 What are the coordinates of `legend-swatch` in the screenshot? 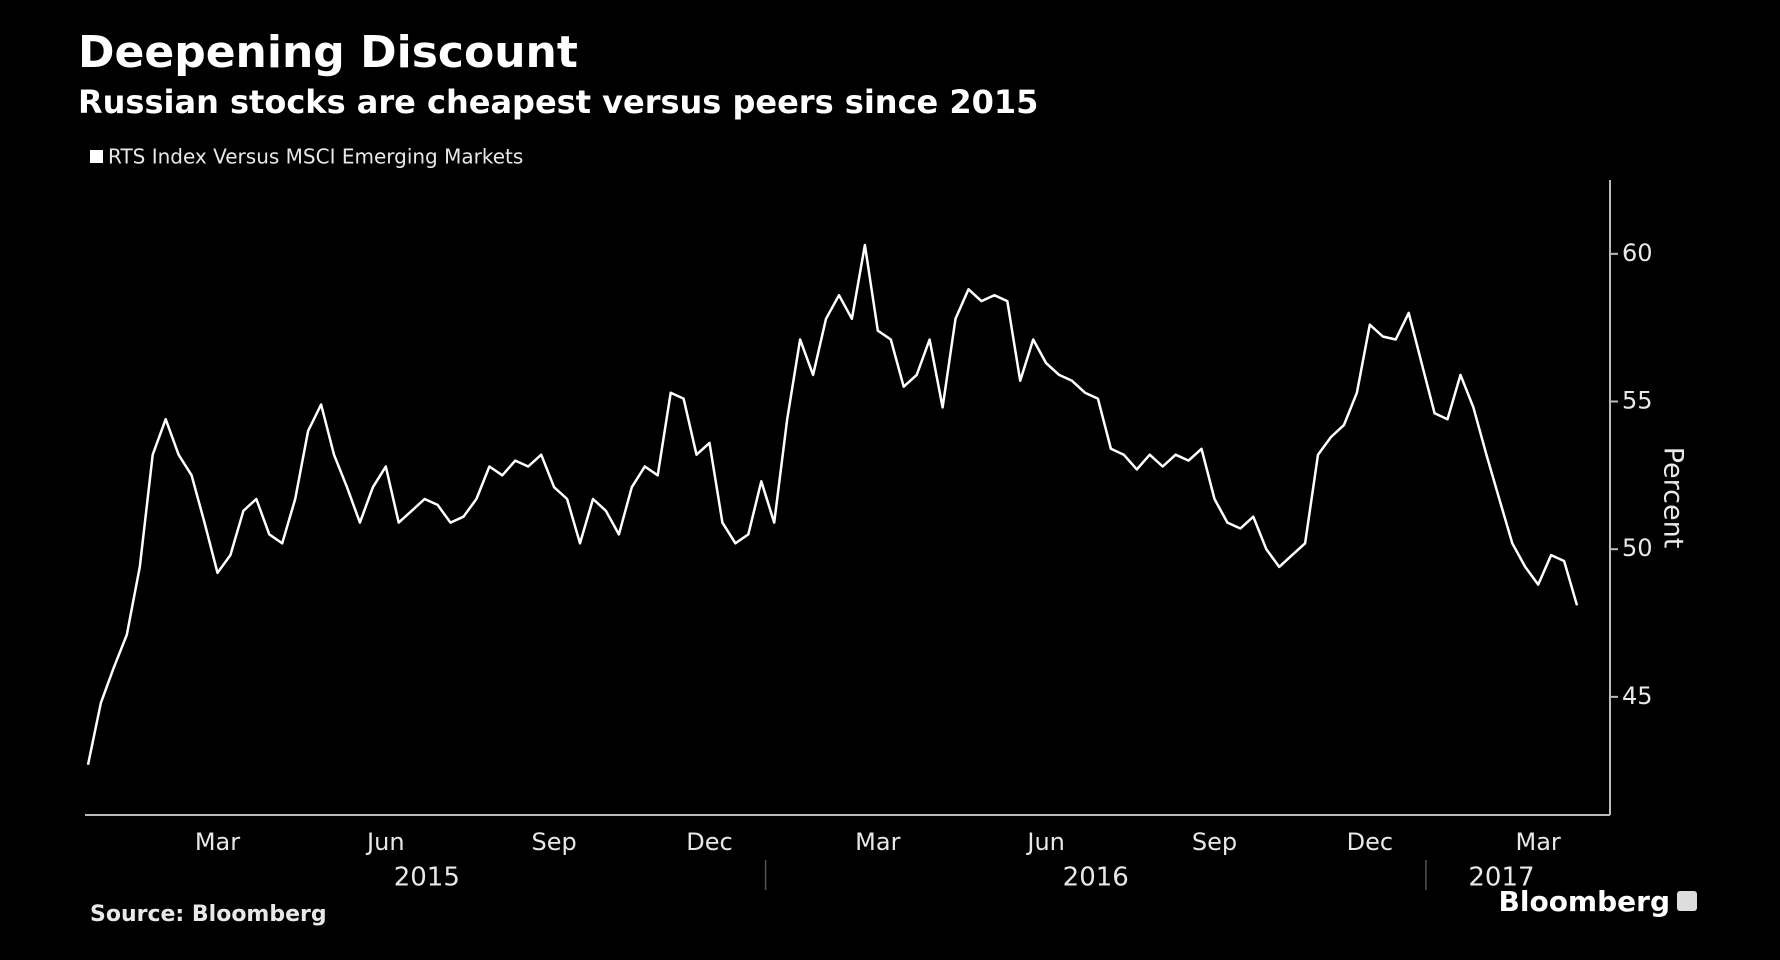 It's located at (96, 156).